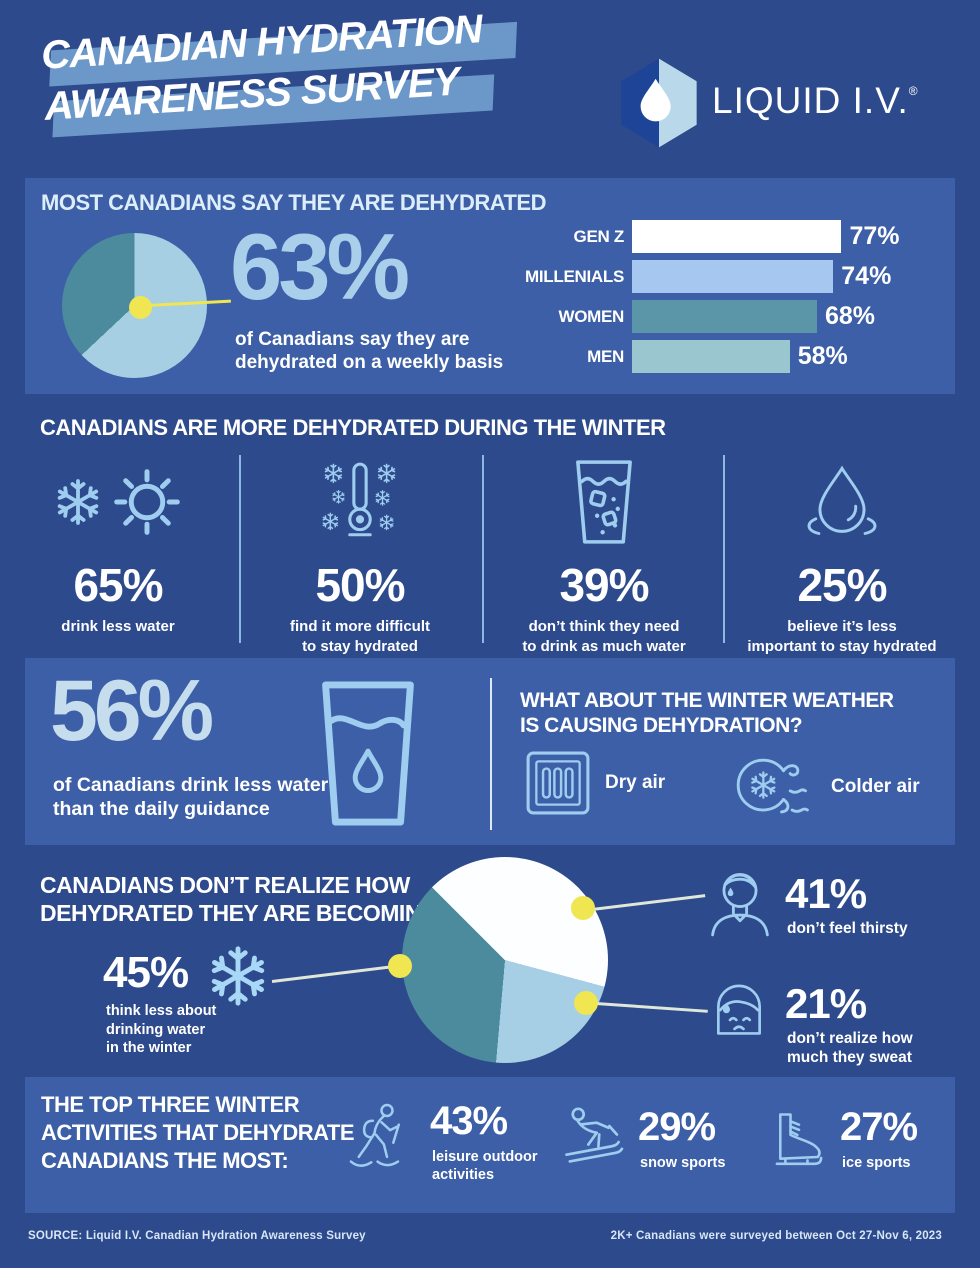  I want to click on bar-row-gen-z: GEN Z 77%, so click(730, 236).